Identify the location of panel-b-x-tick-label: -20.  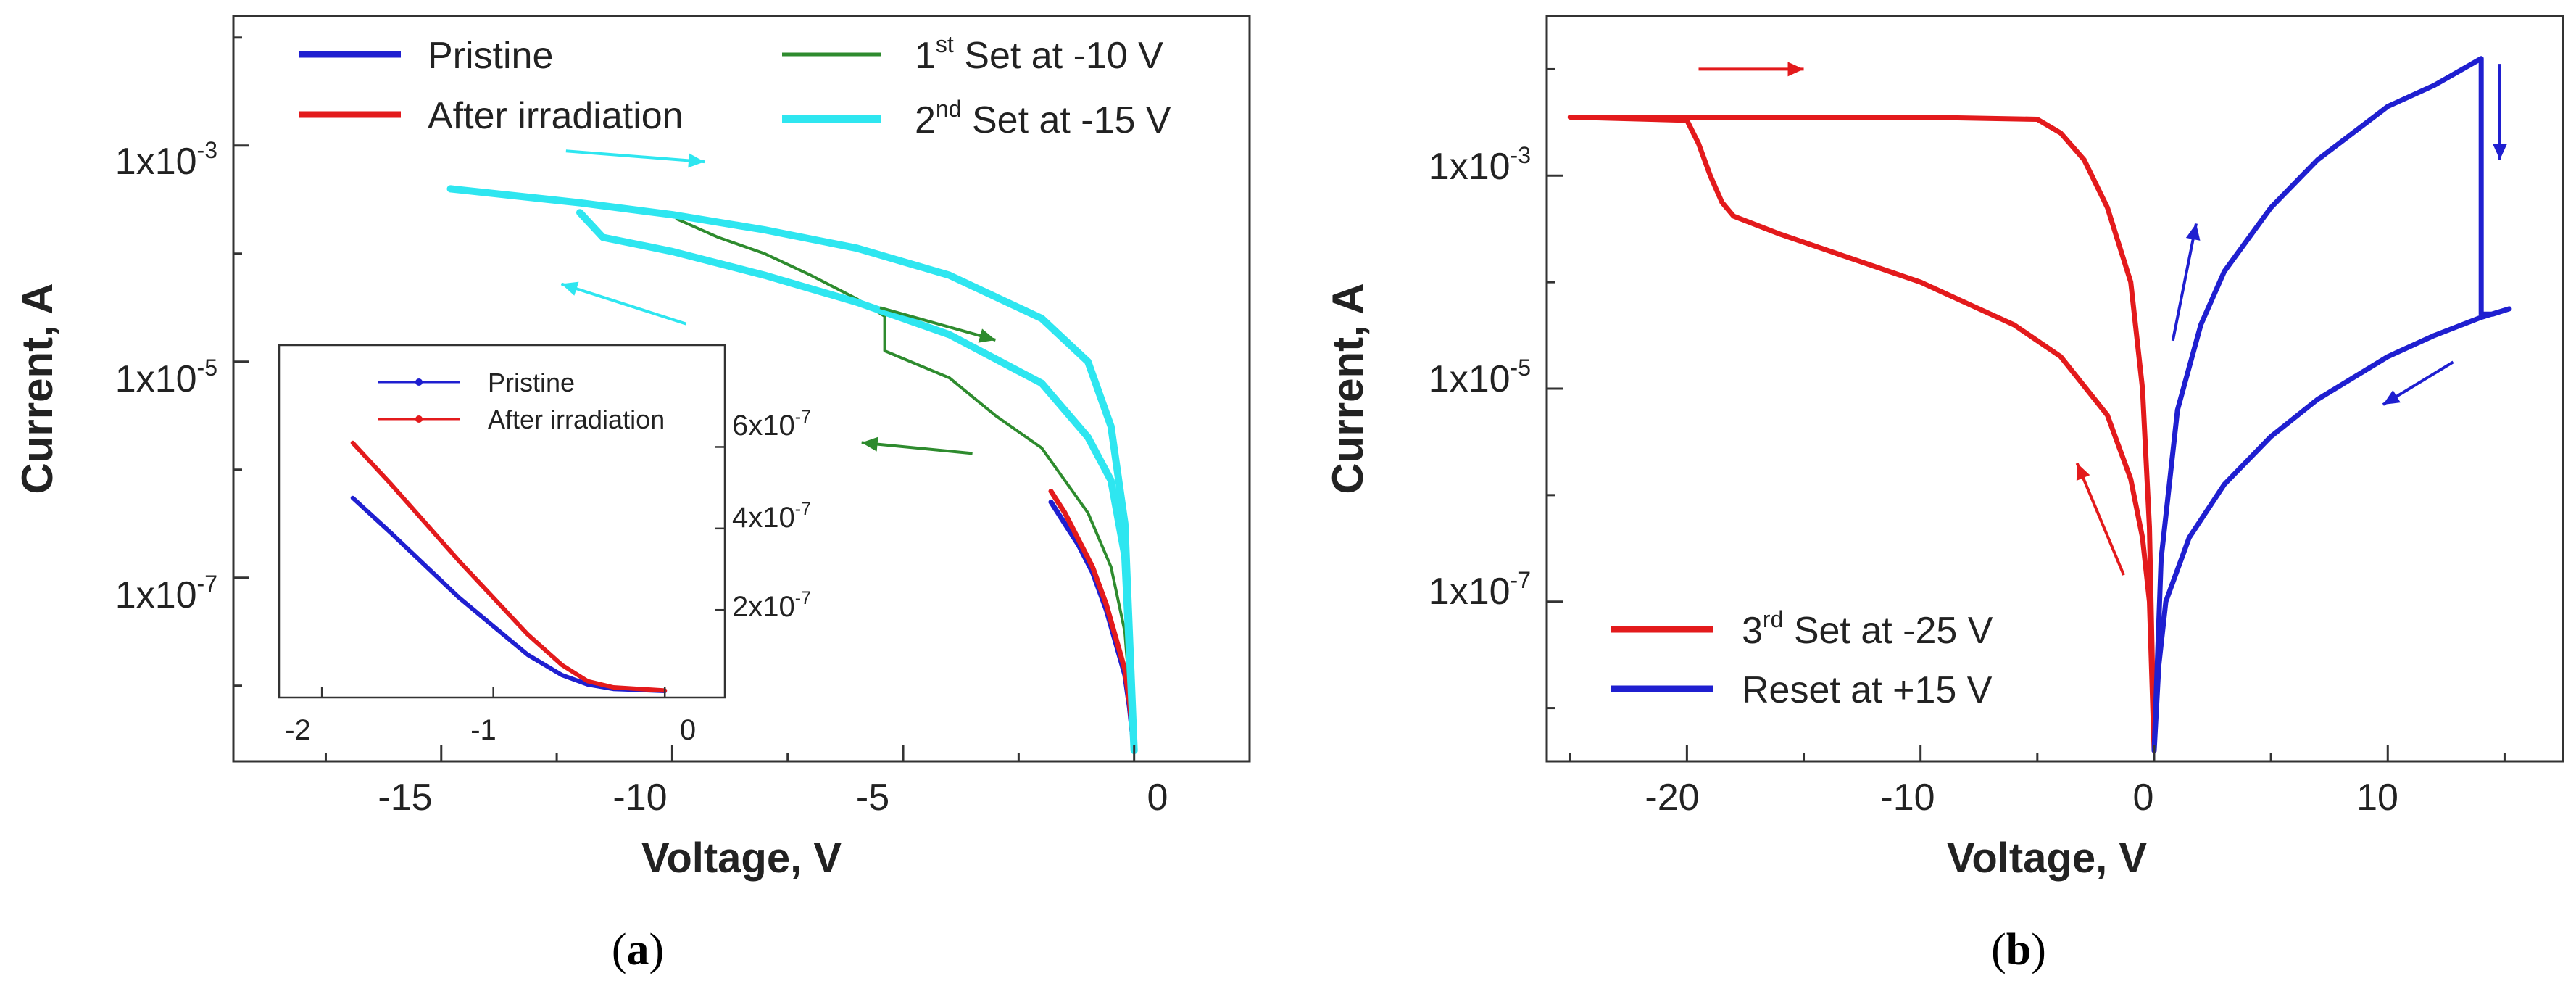
(1672, 798).